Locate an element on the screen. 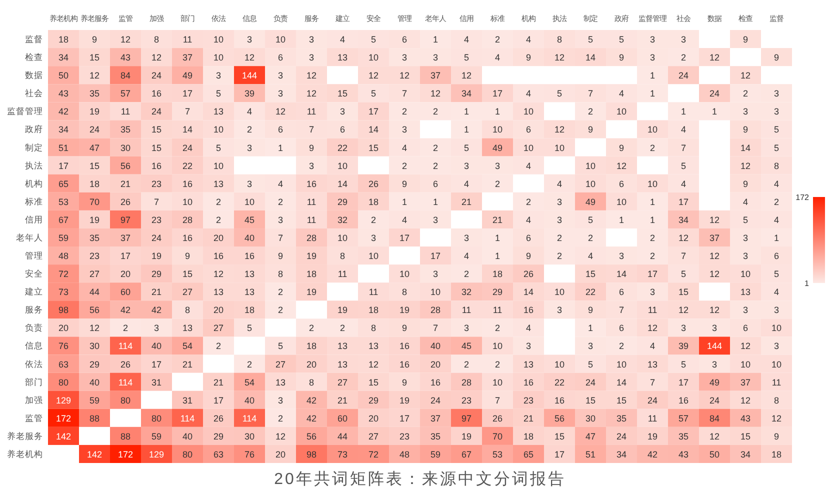  data-label: 67 is located at coordinates (63, 219).